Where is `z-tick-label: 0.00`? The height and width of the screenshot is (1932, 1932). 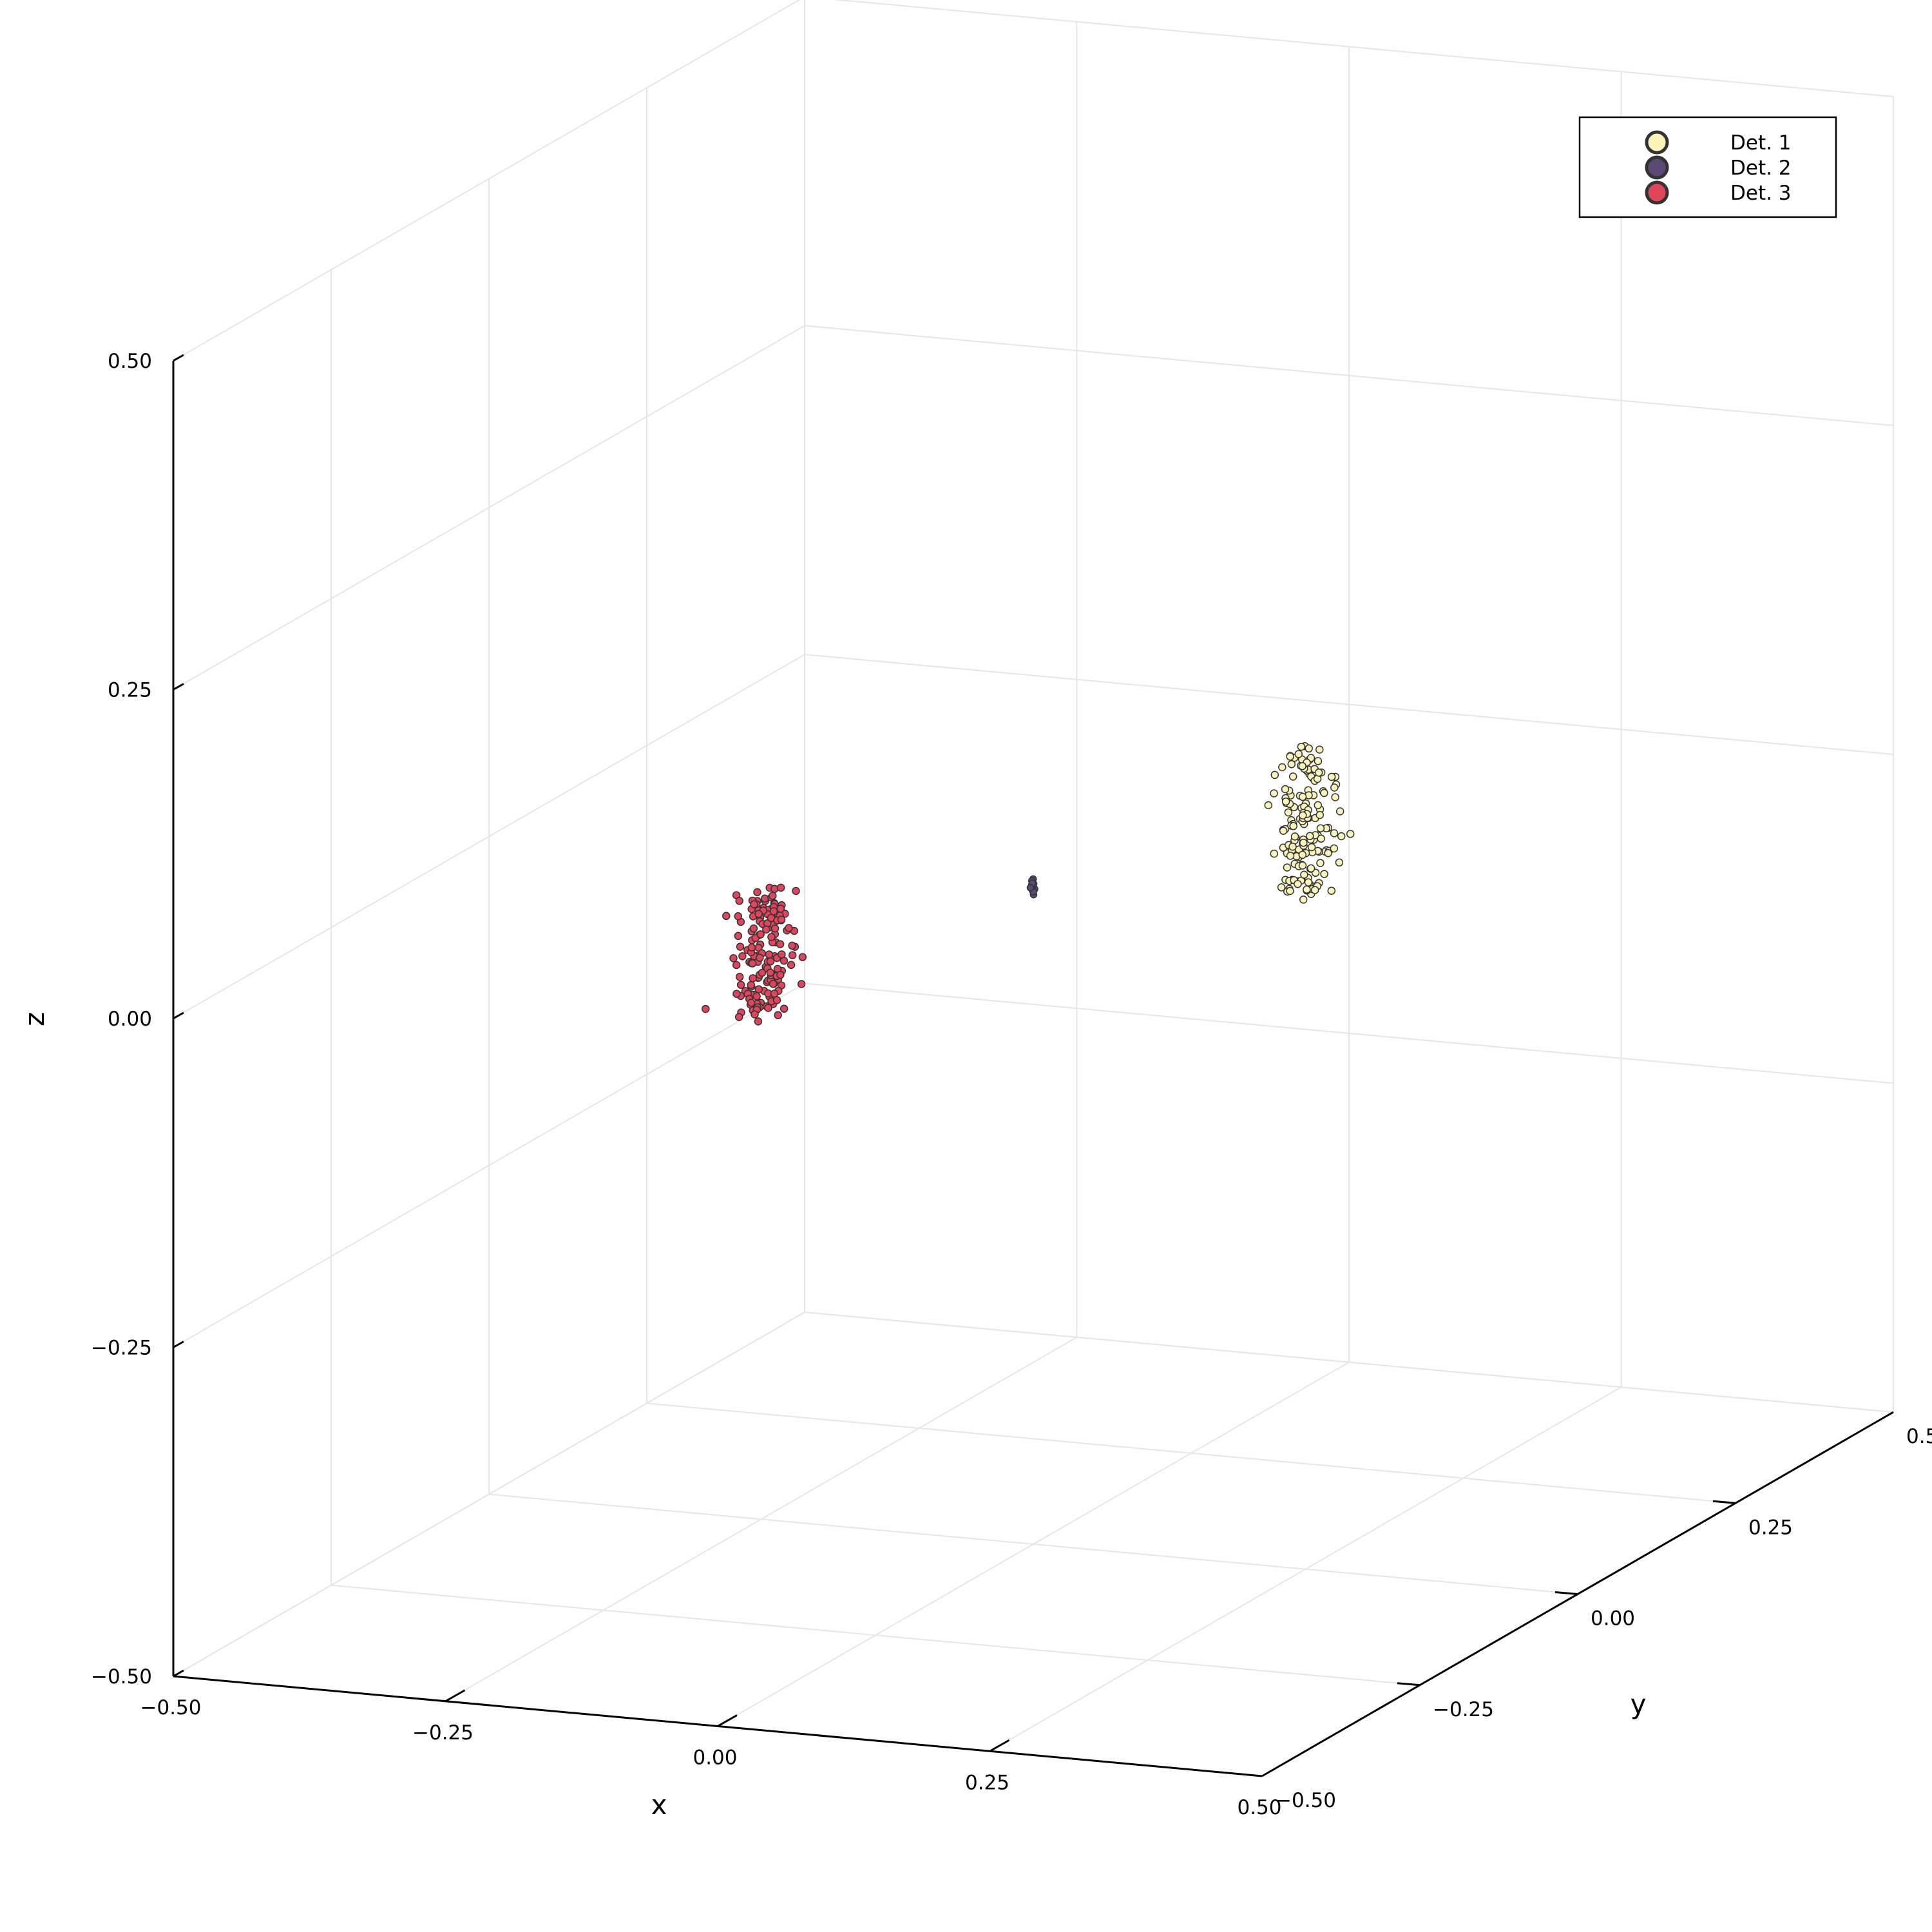 z-tick-label: 0.00 is located at coordinates (130, 1019).